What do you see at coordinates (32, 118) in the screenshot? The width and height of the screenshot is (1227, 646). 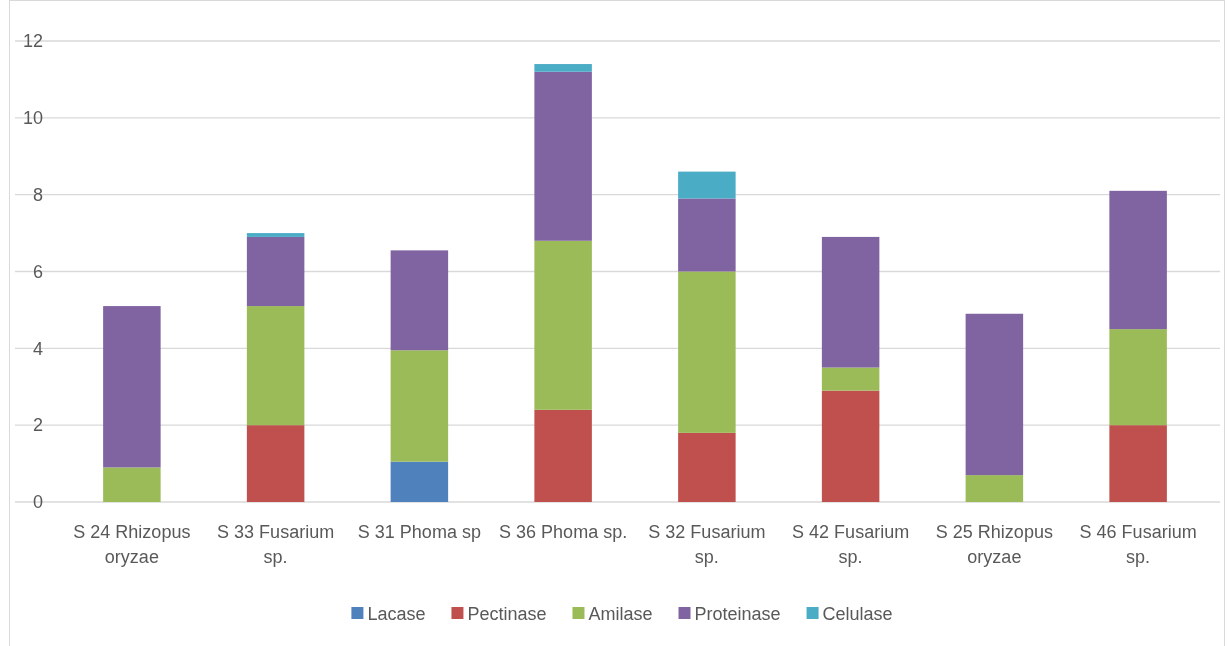 I see `y-tick-label: 10` at bounding box center [32, 118].